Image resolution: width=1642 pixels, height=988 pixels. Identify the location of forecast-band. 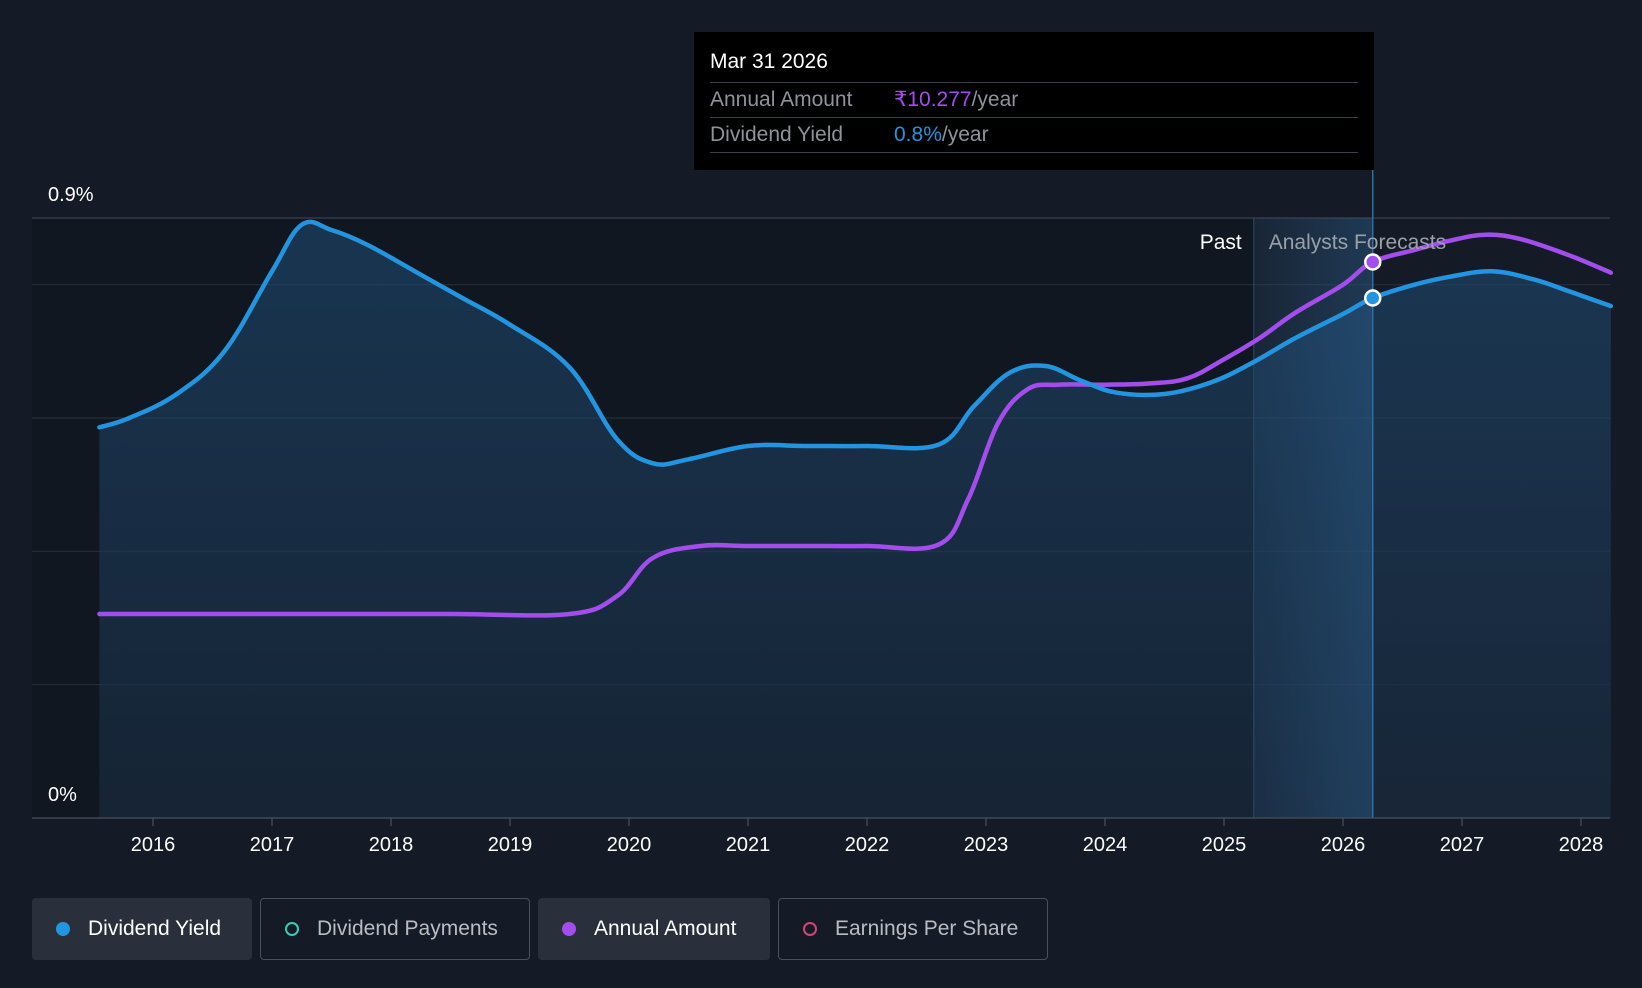
(1313, 518).